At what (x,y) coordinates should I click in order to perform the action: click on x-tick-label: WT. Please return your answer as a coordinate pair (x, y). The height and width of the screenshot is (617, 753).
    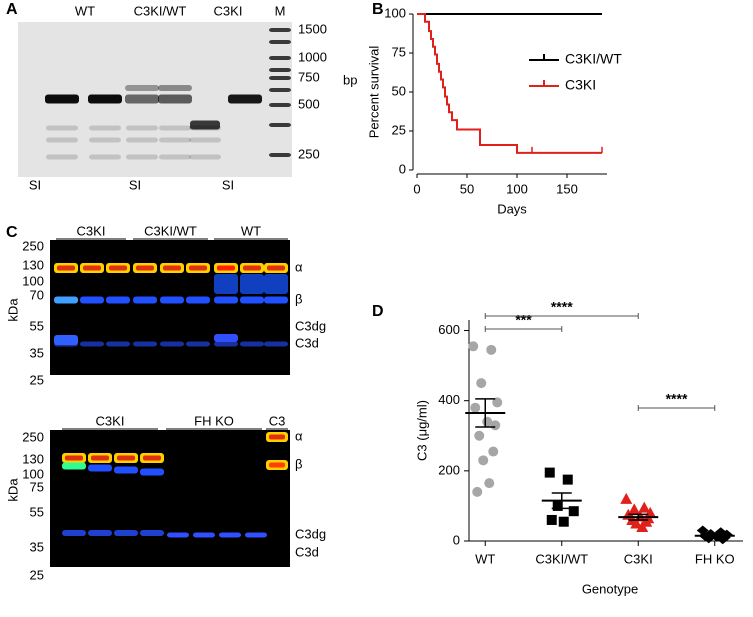
    Looking at the image, I should click on (485, 558).